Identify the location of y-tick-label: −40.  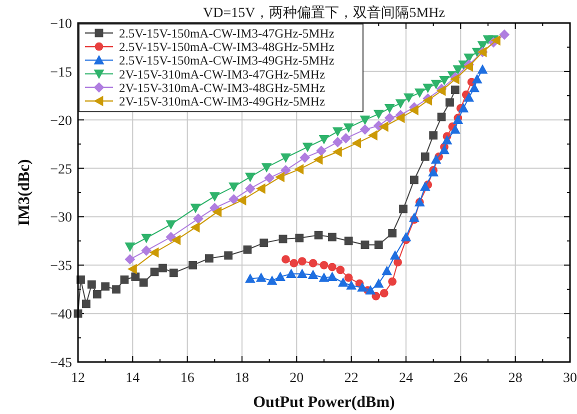
(61, 315).